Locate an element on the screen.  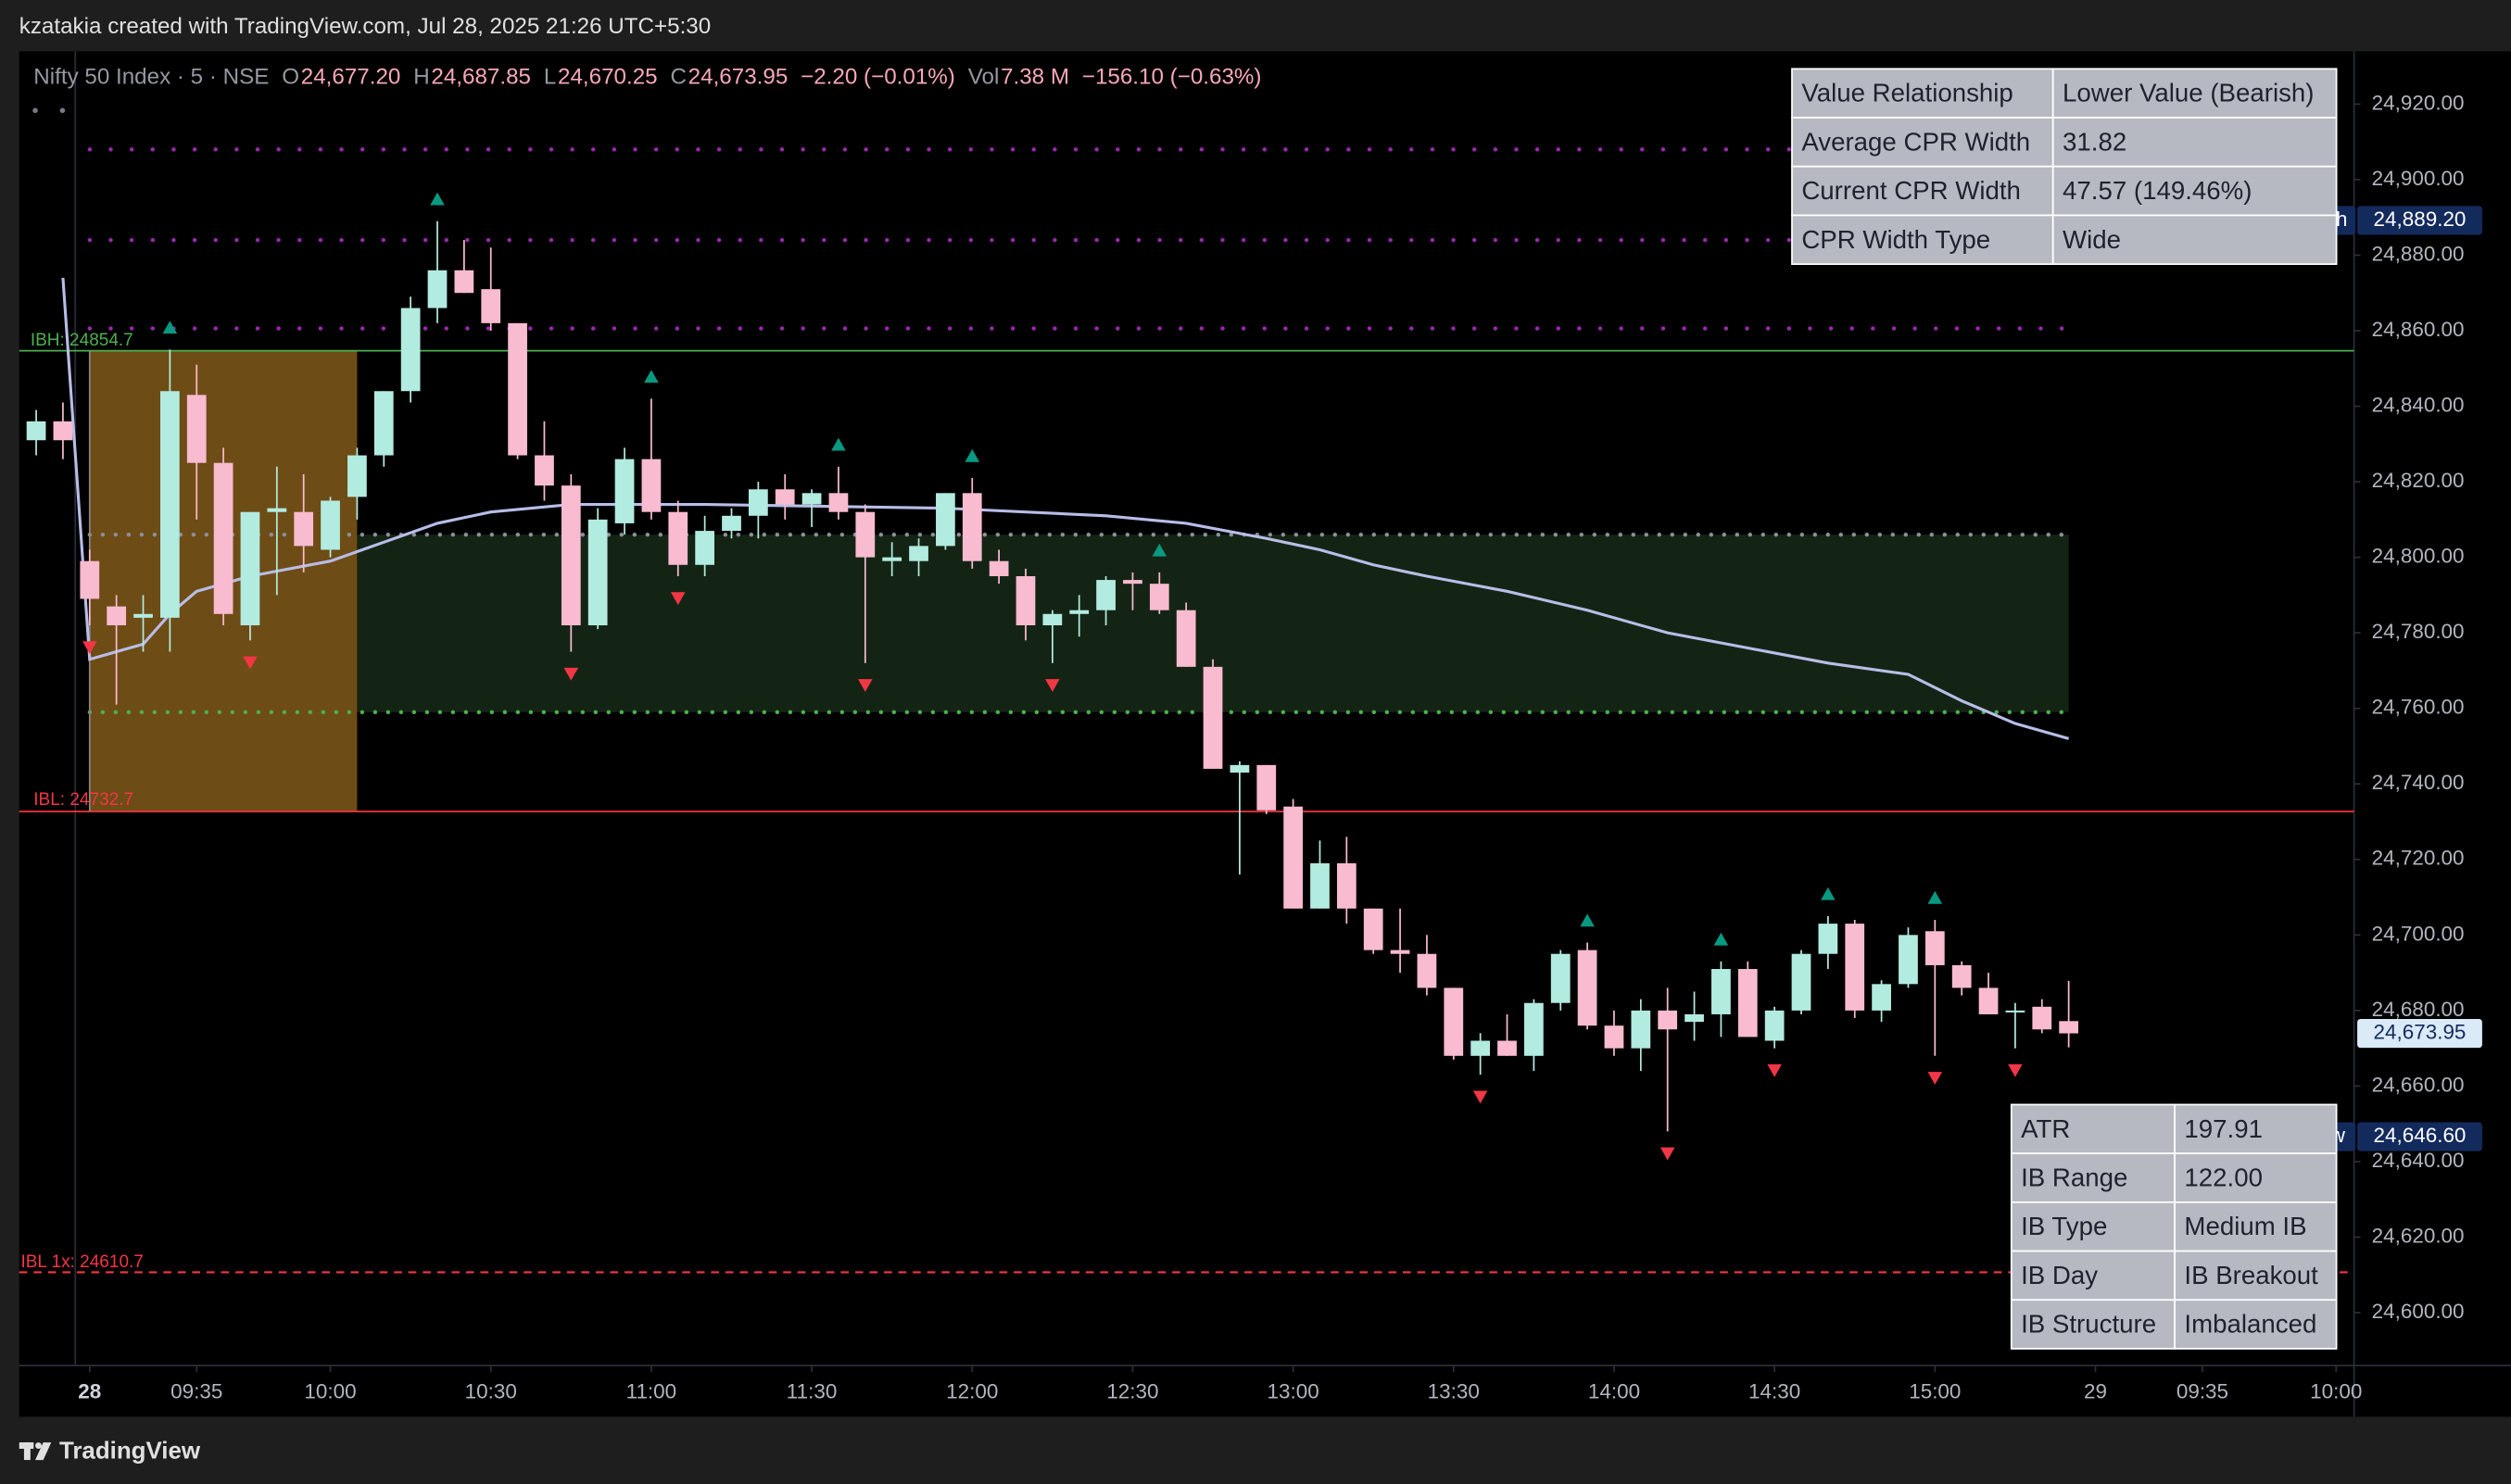
y-tick-label: 24,640.00 is located at coordinates (2418, 1160).